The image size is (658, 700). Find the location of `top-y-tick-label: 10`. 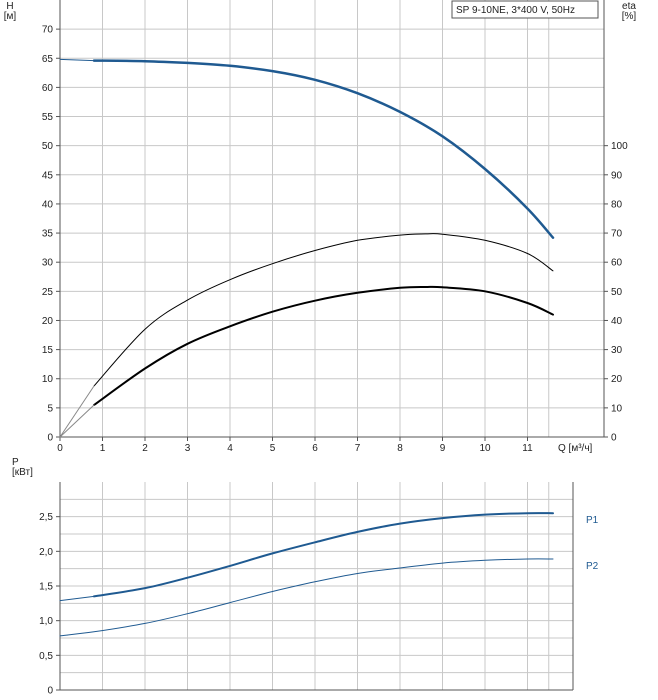

top-y-tick-label: 10 is located at coordinates (48, 379).